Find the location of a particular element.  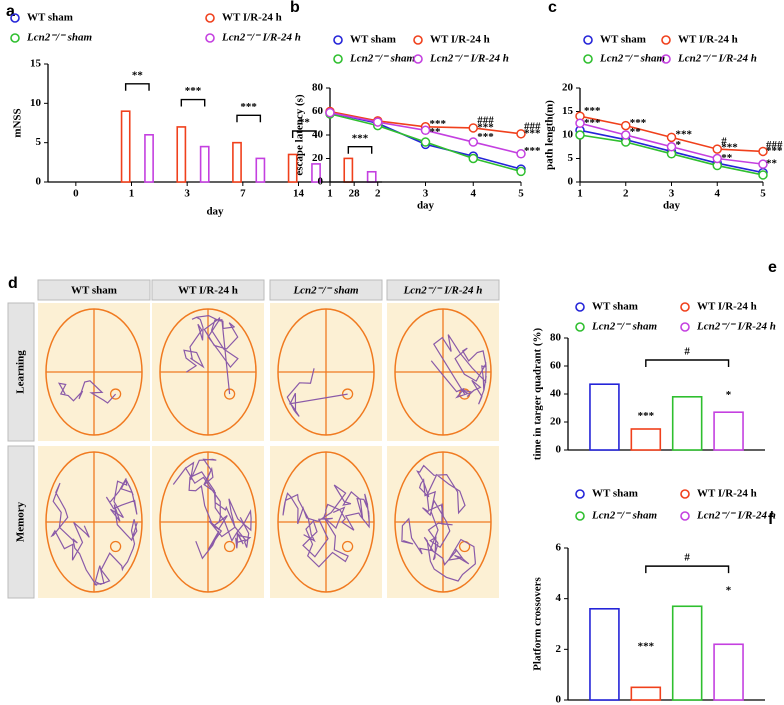

column-header-box is located at coordinates (208, 290).